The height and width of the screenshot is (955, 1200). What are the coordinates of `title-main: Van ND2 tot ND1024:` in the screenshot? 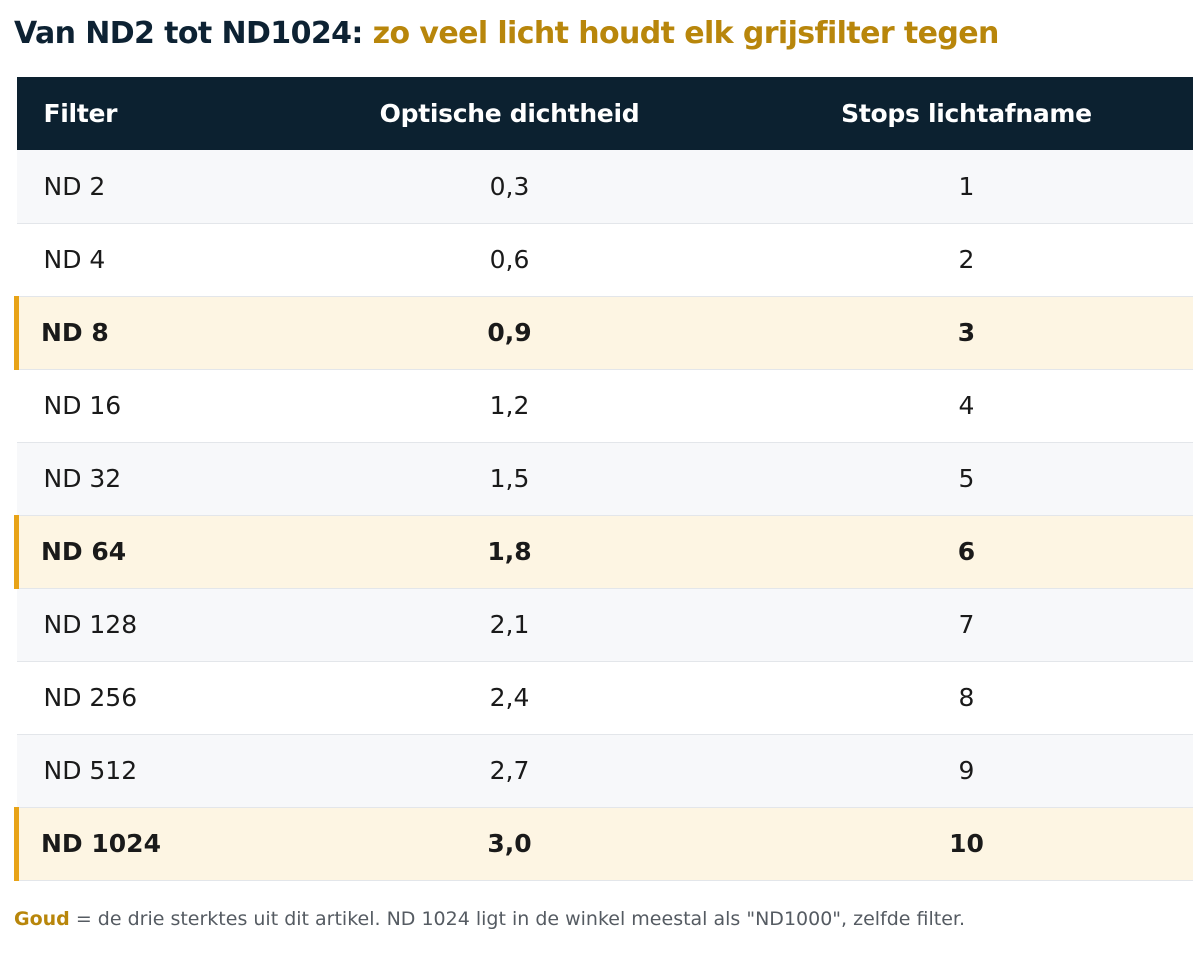 It's located at (188, 33).